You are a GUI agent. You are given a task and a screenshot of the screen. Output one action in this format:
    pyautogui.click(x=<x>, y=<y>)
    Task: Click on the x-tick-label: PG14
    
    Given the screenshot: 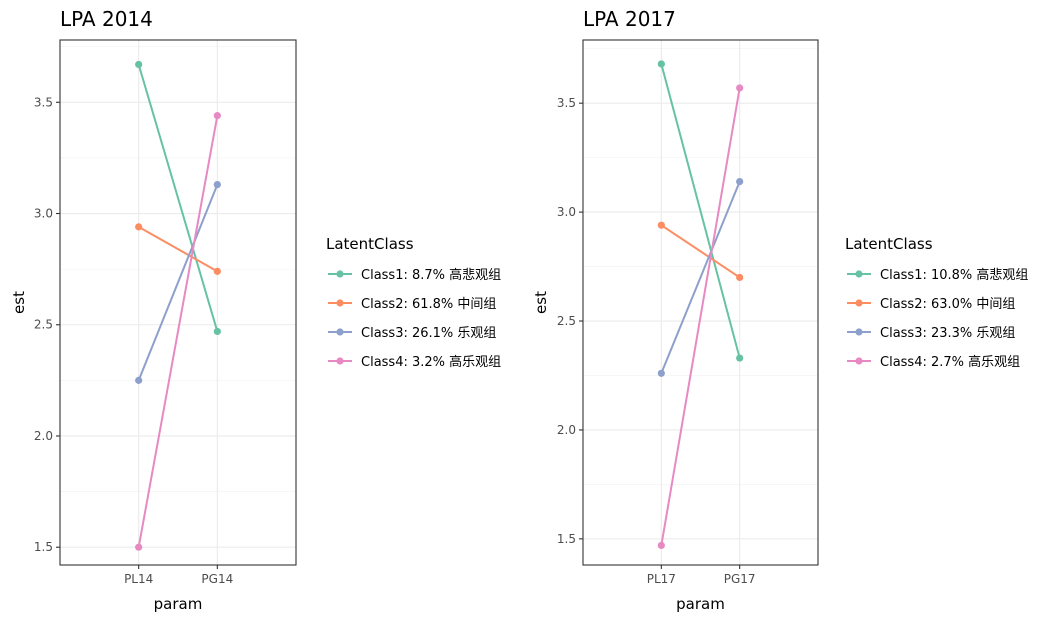 What is the action you would take?
    pyautogui.click(x=217, y=579)
    